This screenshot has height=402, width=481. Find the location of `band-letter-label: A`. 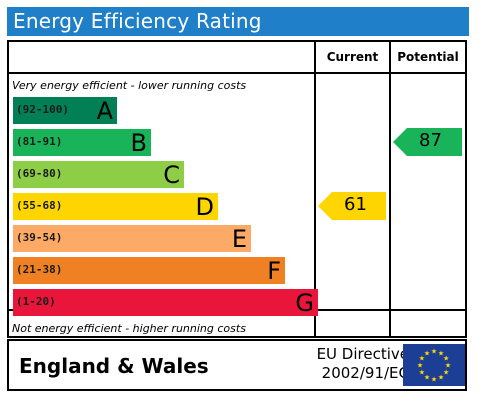

band-letter-label: A is located at coordinates (104, 111).